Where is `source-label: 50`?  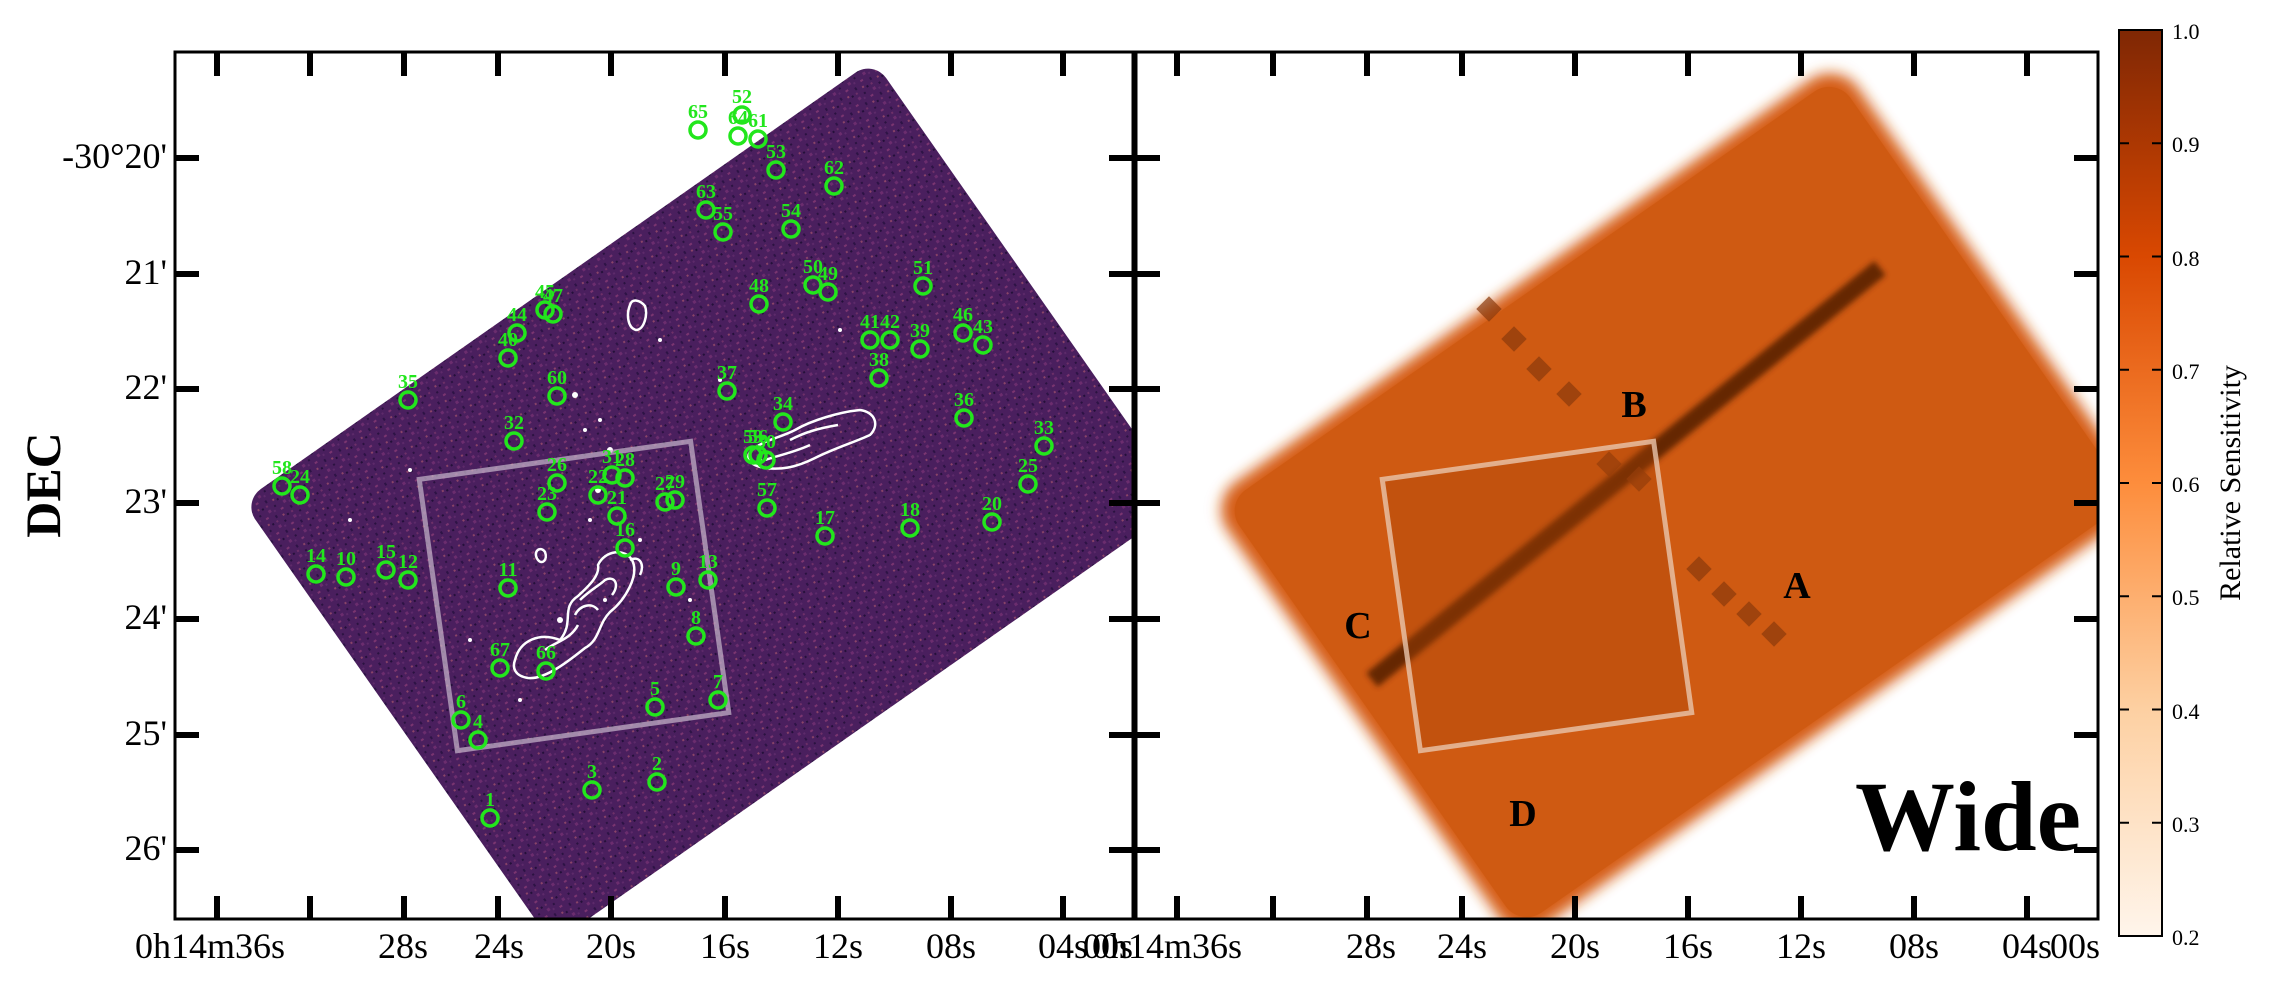
source-label: 50 is located at coordinates (813, 267).